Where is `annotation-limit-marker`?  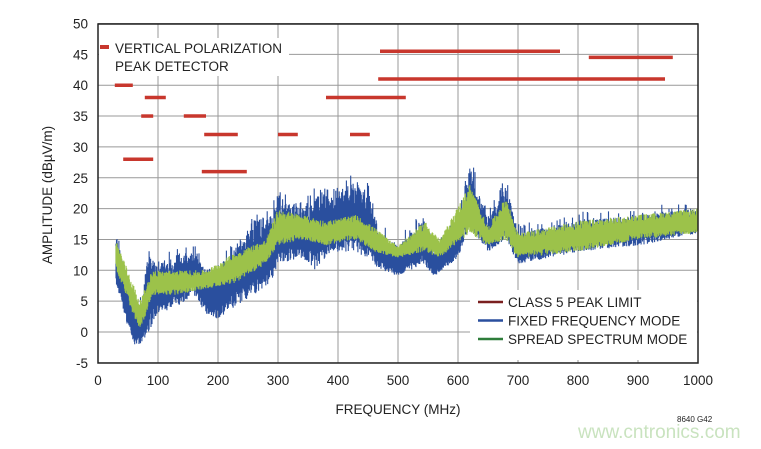 annotation-limit-marker is located at coordinates (104, 47).